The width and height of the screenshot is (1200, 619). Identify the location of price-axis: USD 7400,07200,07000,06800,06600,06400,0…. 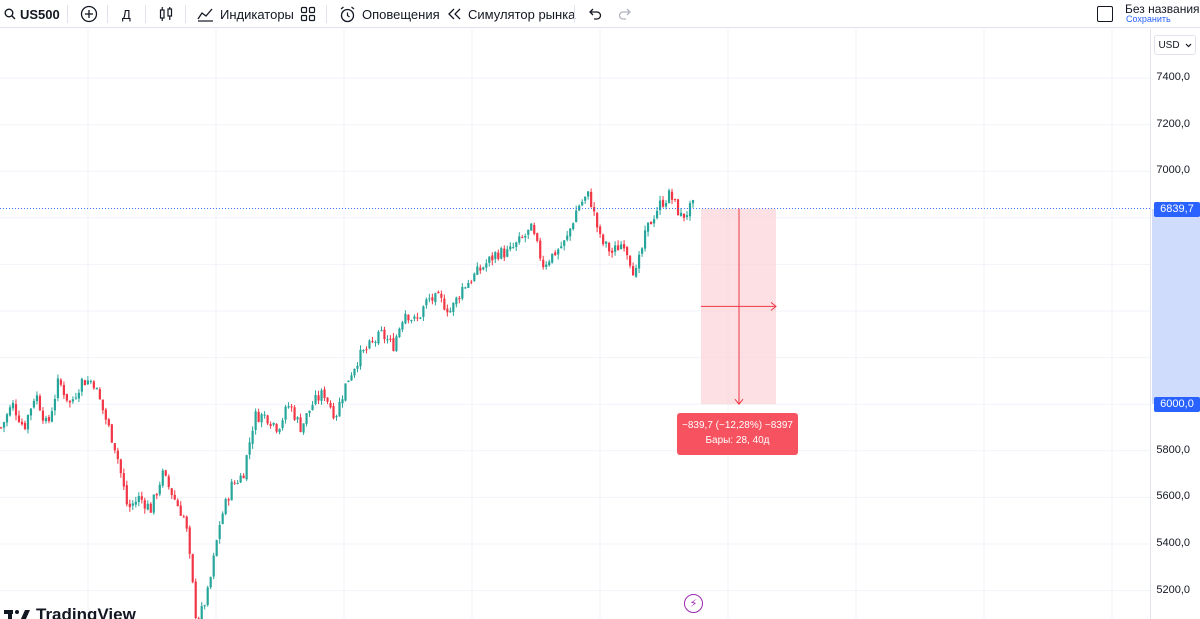
(1175, 324).